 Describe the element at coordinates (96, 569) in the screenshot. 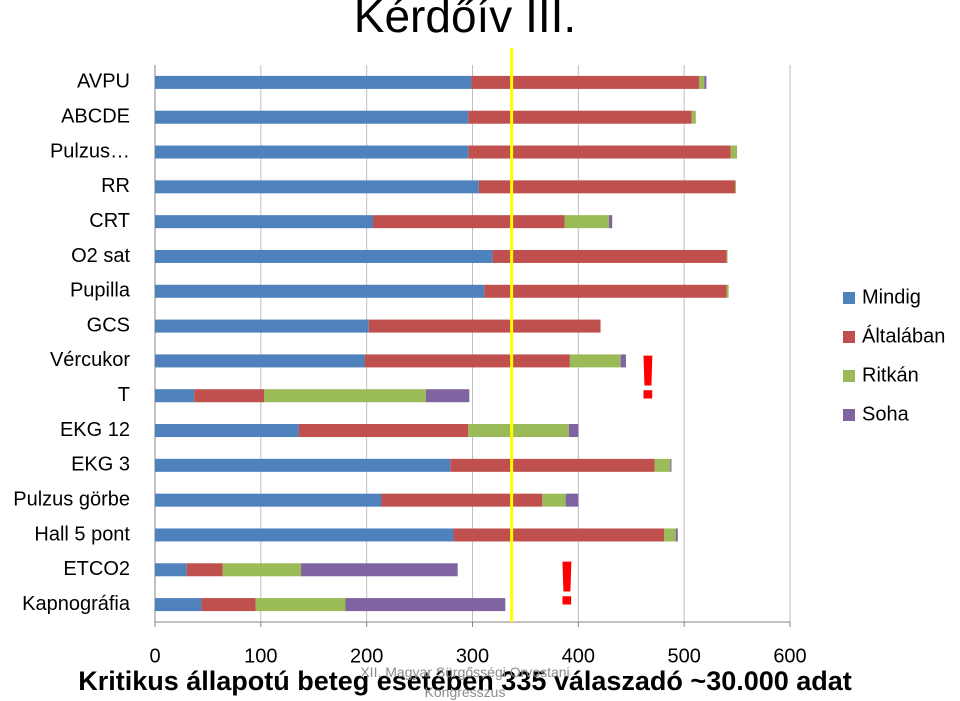

I see `y-tick-label: ETCO2` at that location.